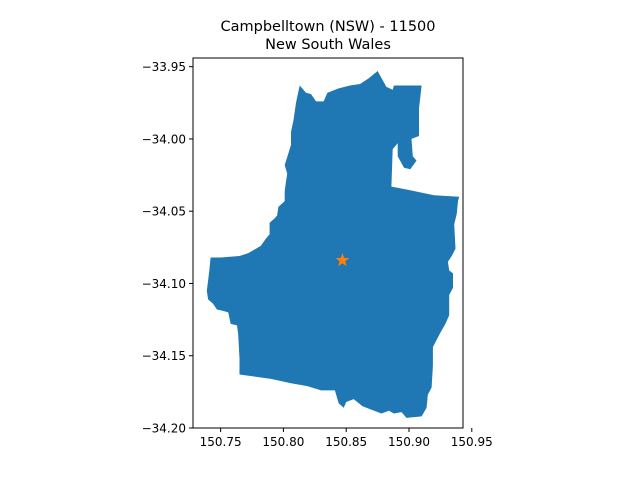 This screenshot has width=640, height=480. What do you see at coordinates (221, 442) in the screenshot?
I see `x-tick-label: 150.75` at bounding box center [221, 442].